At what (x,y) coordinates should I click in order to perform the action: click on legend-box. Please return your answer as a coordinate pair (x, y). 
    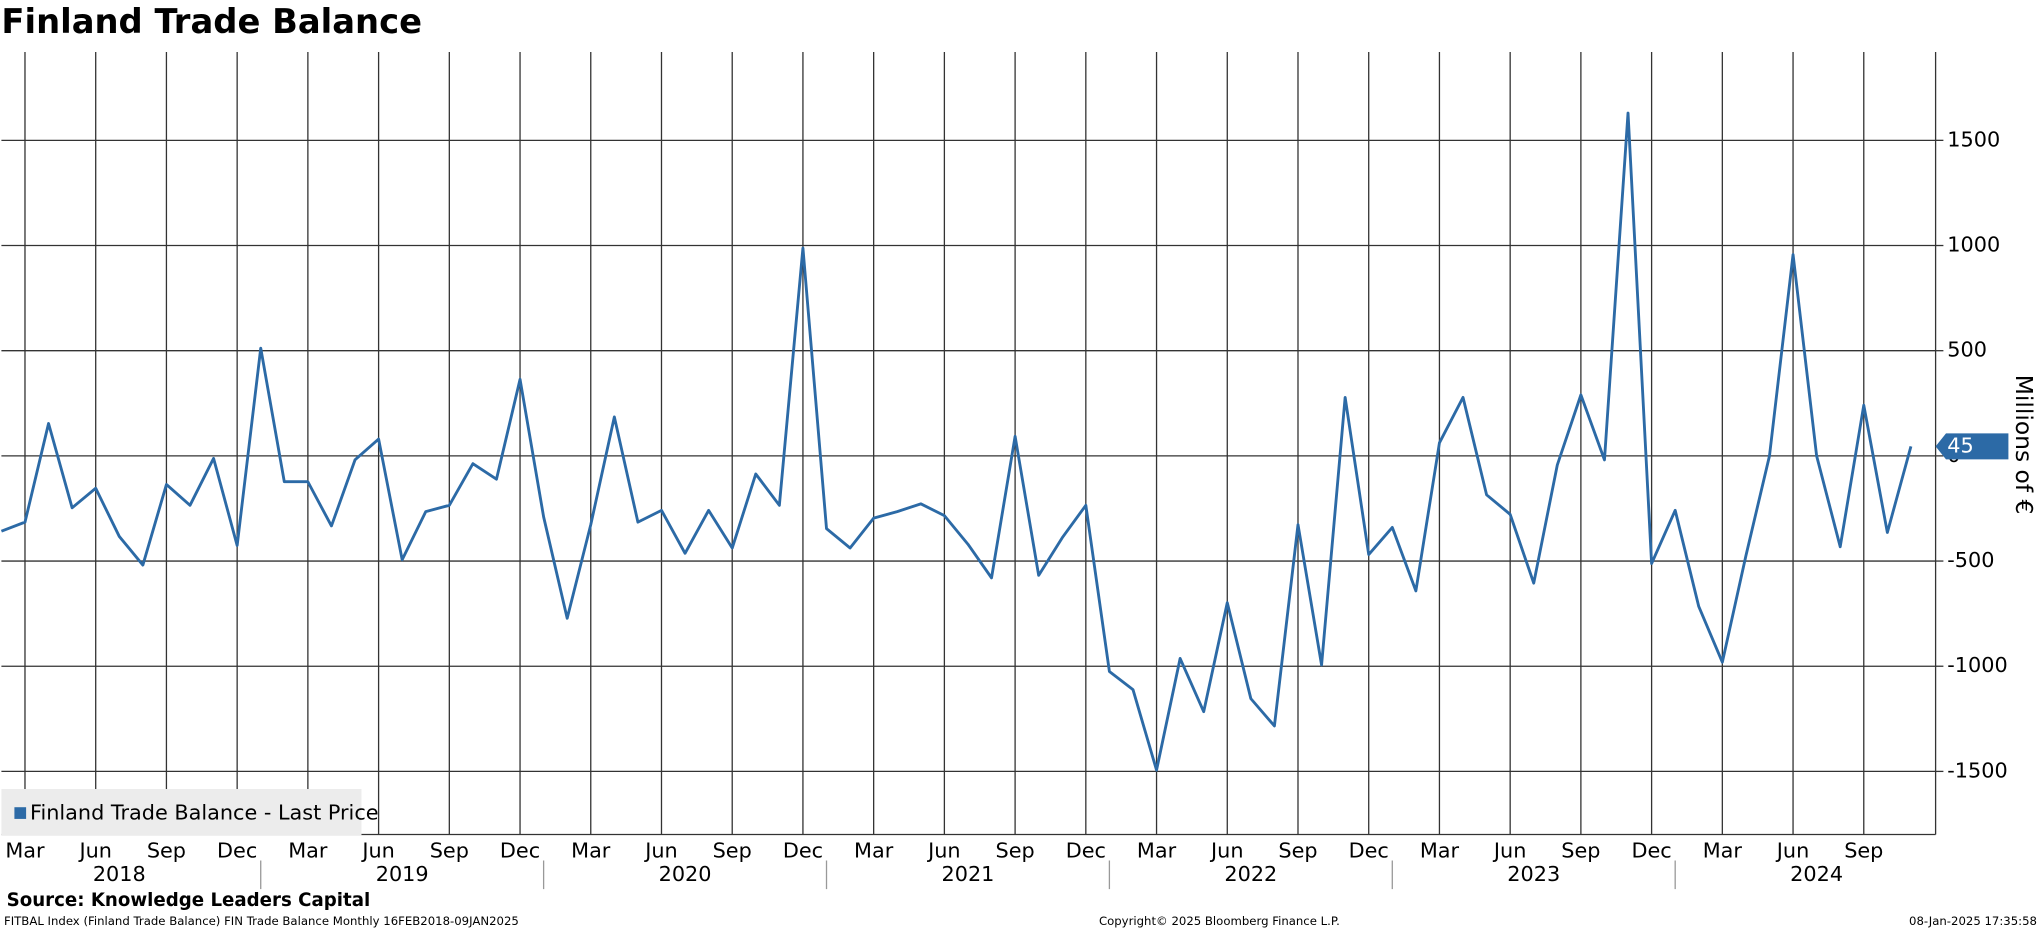
    Looking at the image, I should click on (181, 812).